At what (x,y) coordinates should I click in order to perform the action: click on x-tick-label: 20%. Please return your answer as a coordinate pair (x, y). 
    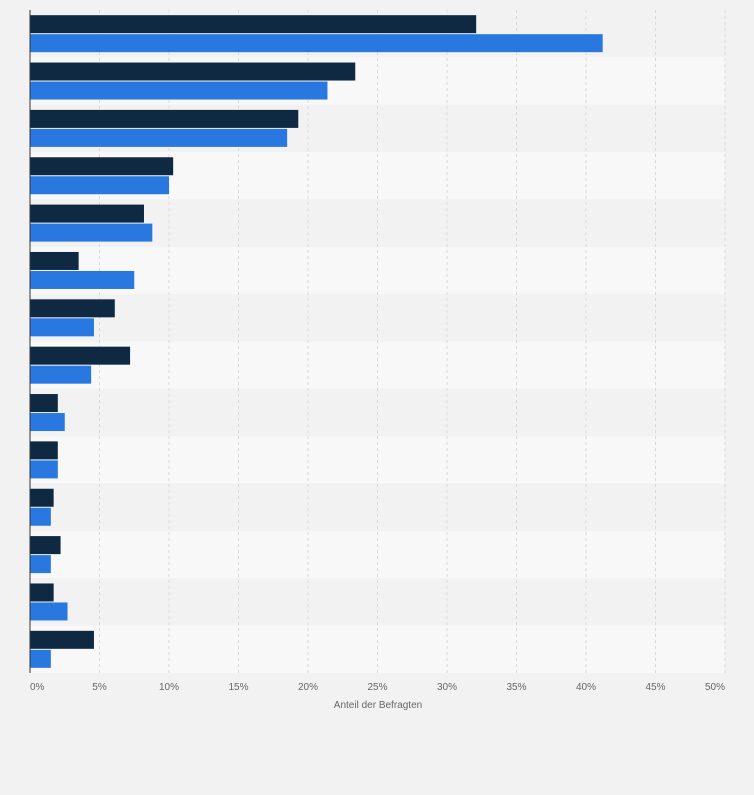
    Looking at the image, I should click on (308, 687).